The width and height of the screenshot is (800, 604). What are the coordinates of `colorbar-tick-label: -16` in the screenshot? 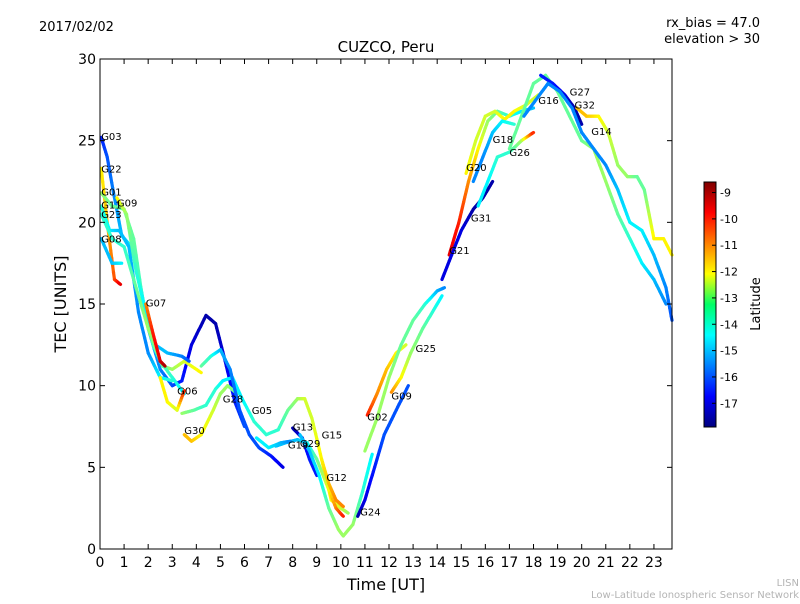 It's located at (729, 377).